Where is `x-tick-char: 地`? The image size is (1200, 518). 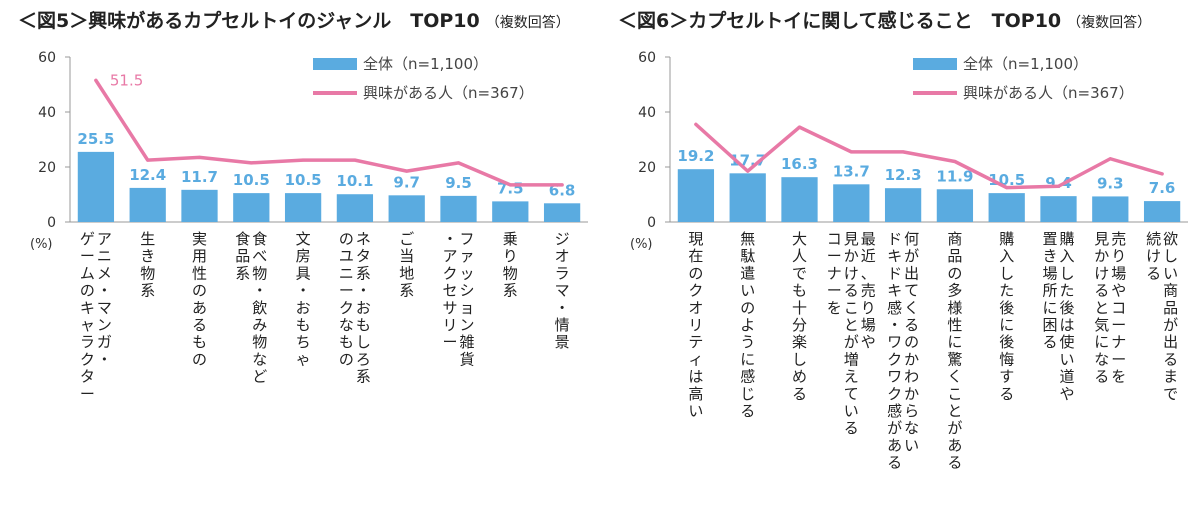 x-tick-char: 地 is located at coordinates (406, 273).